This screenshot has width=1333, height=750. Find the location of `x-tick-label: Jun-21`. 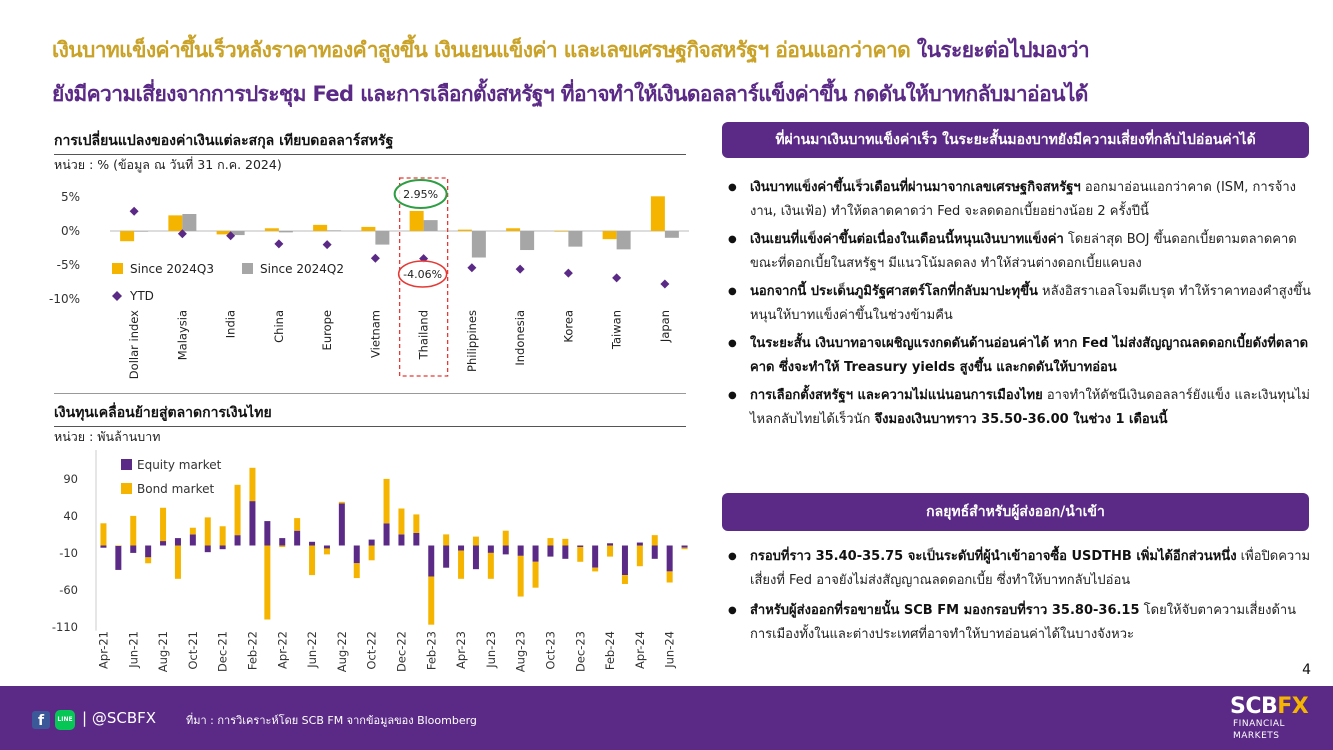

x-tick-label: Jun-21 is located at coordinates (133, 650).